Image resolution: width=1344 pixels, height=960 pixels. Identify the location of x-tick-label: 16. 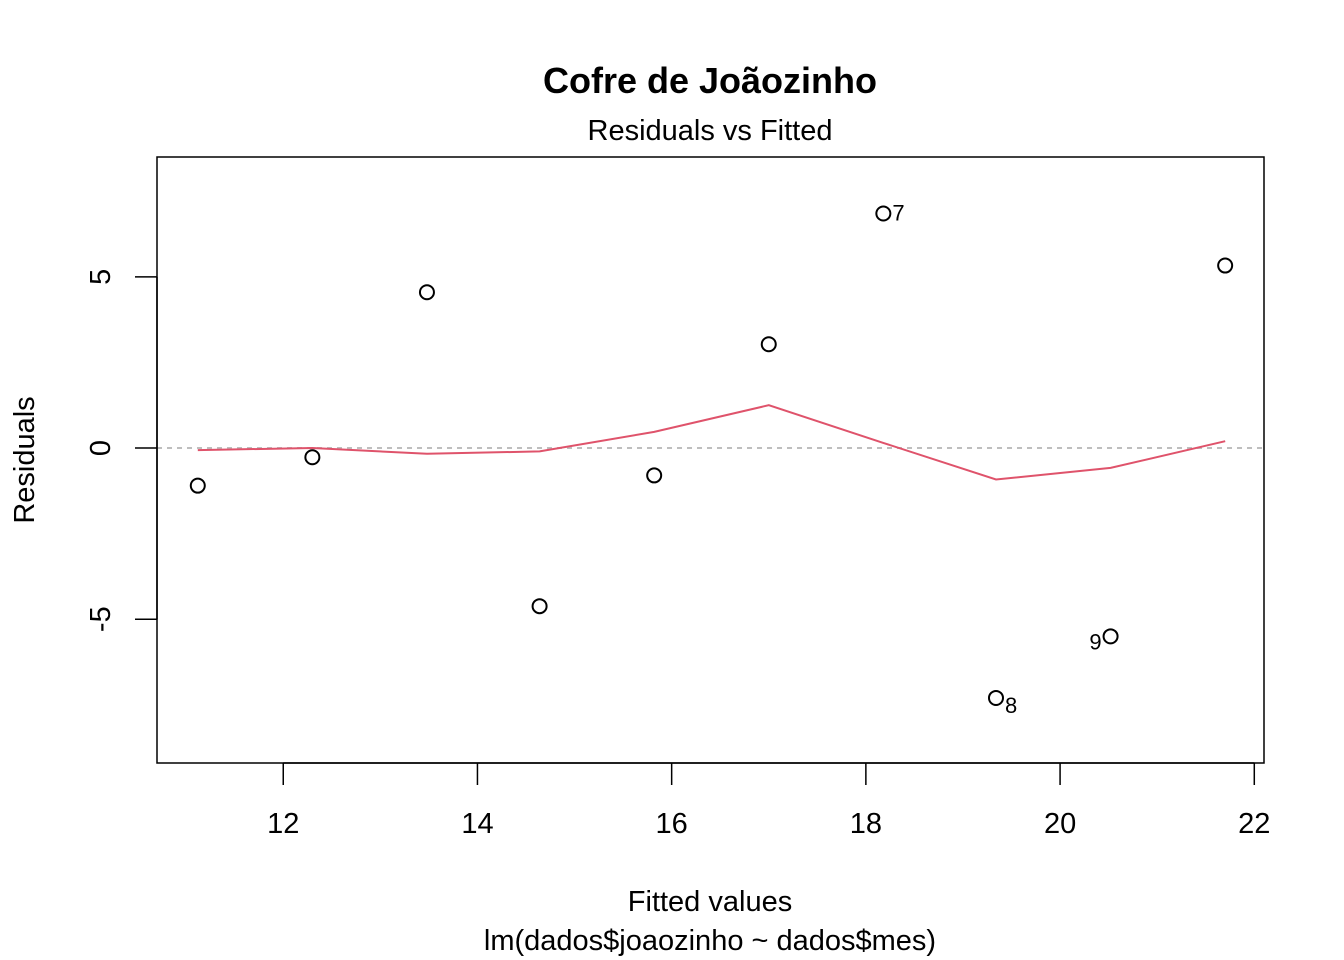
(672, 824).